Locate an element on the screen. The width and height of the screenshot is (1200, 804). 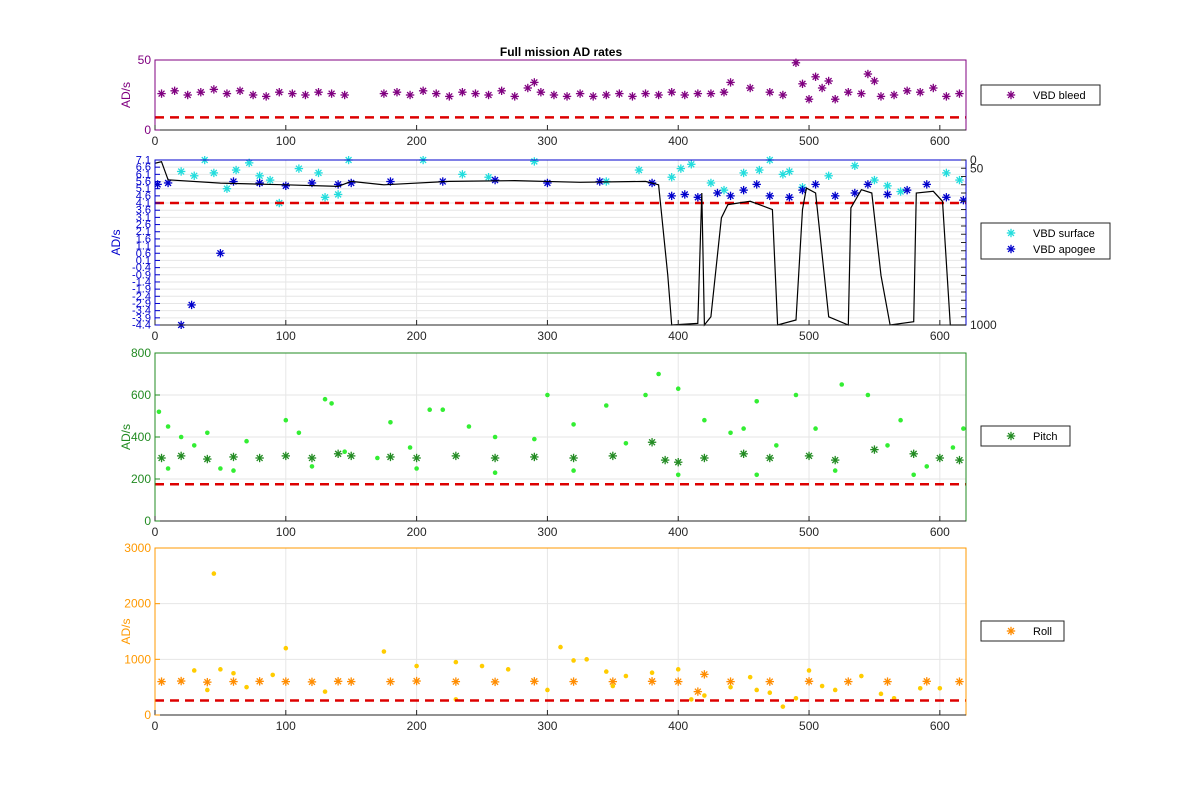
y-tick-label: 400 is located at coordinates (141, 437).